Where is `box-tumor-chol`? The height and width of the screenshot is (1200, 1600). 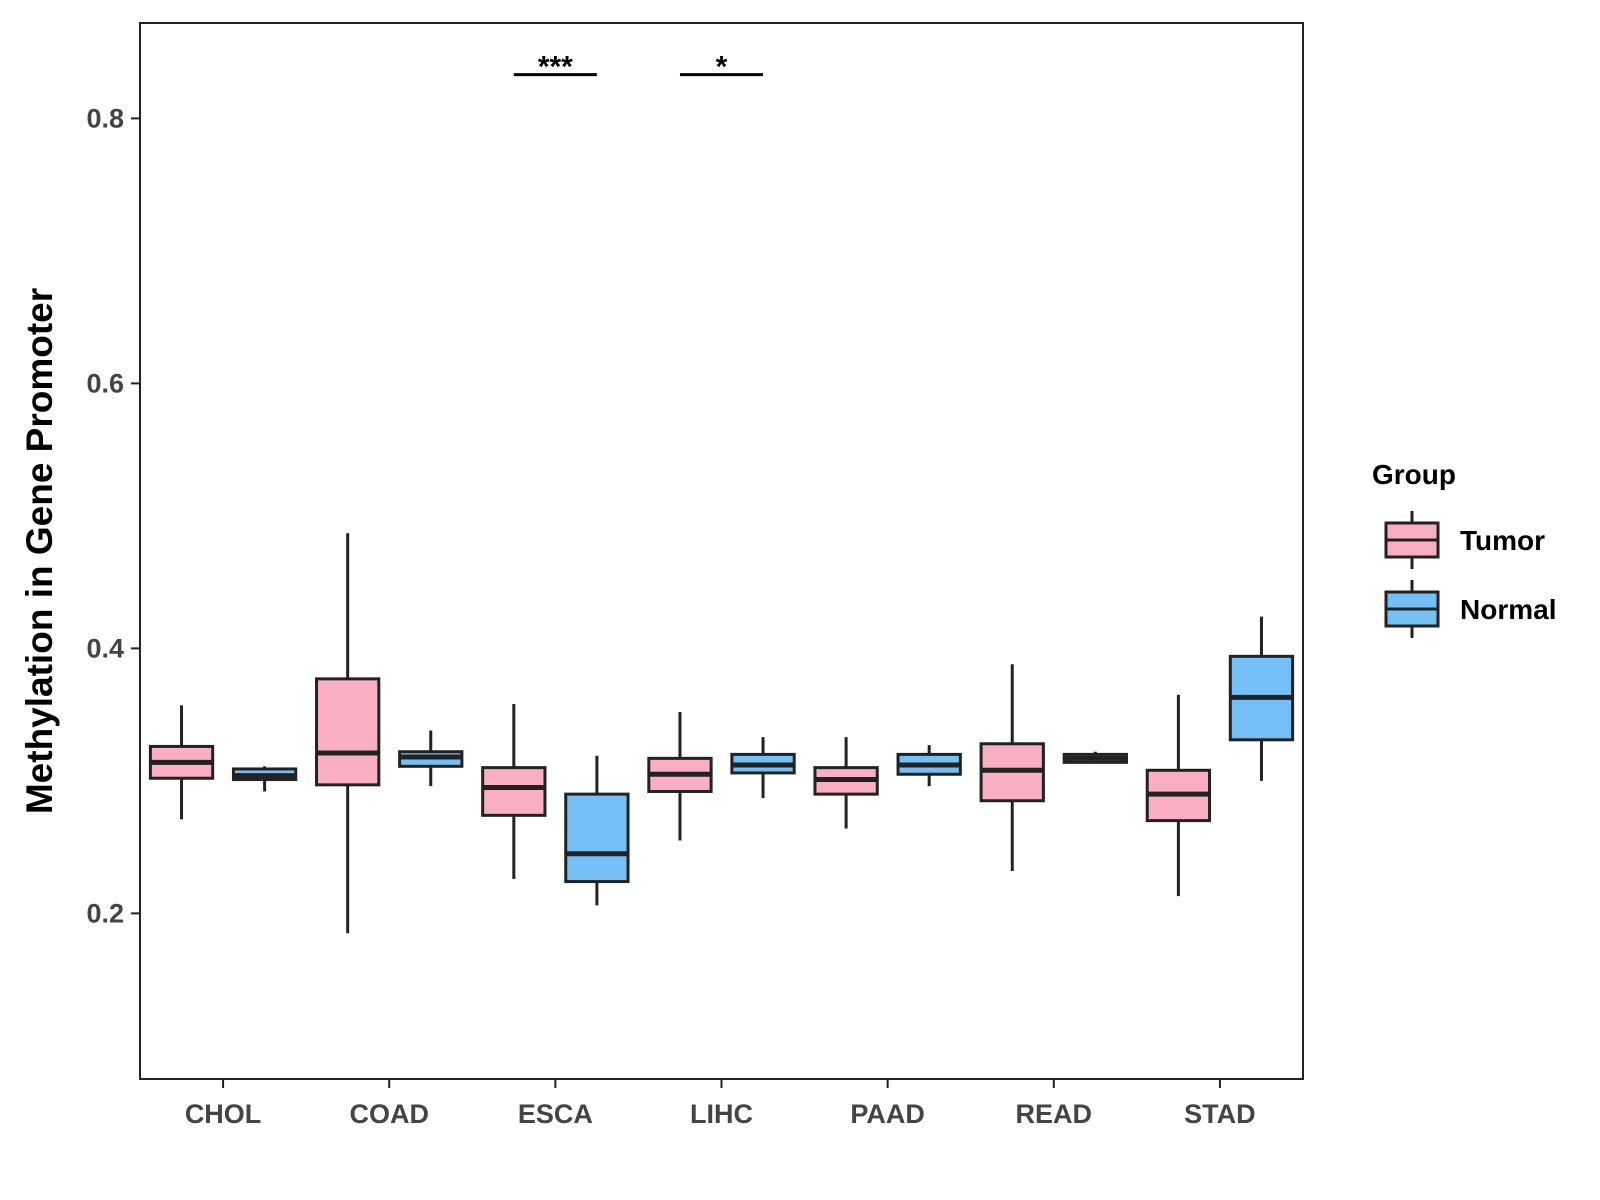
box-tumor-chol is located at coordinates (181, 762).